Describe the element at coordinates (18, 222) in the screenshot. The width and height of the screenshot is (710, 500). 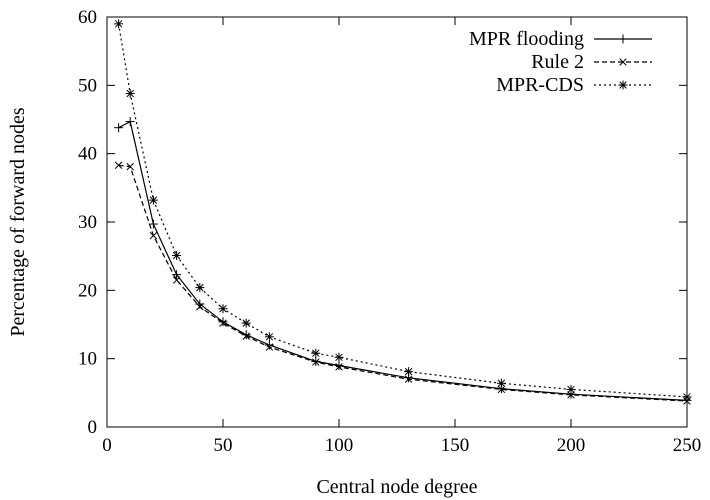
I see `y-axis-title: Percentage of forward nodes` at that location.